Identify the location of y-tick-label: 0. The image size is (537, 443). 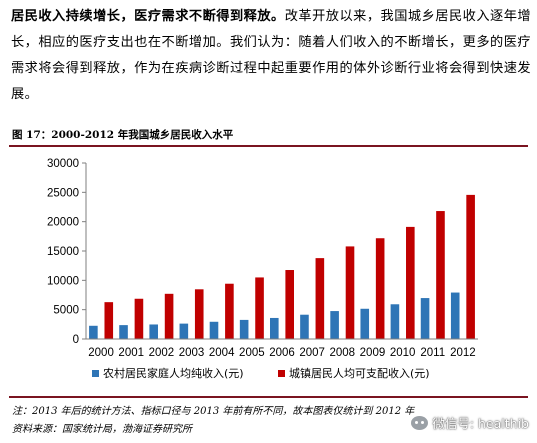
(76, 340).